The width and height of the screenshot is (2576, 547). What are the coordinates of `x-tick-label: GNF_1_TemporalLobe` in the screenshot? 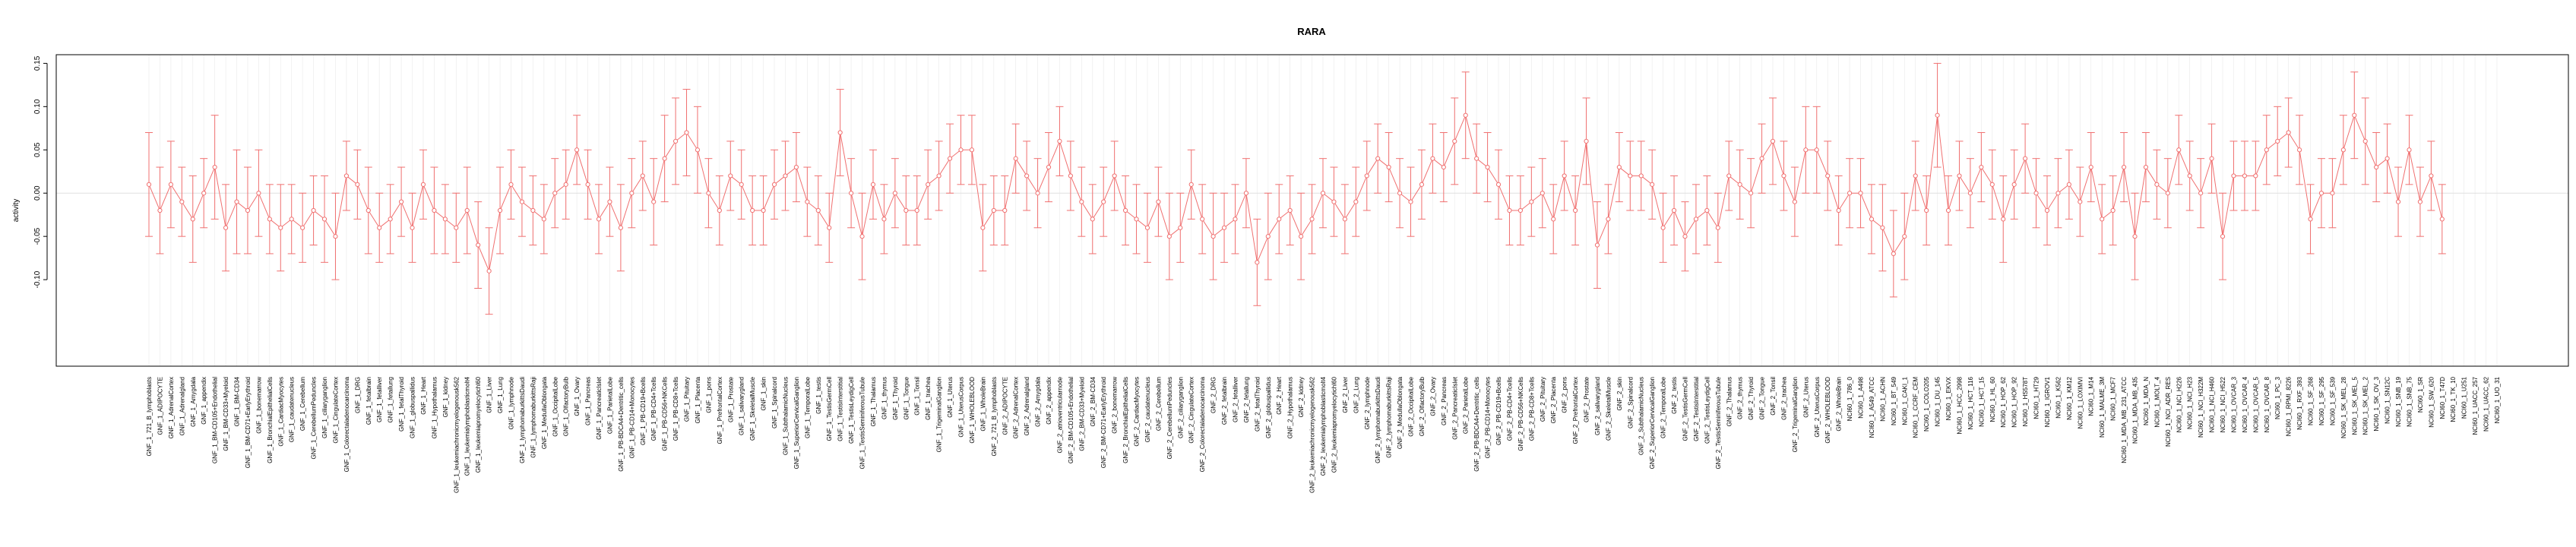 It's located at (808, 407).